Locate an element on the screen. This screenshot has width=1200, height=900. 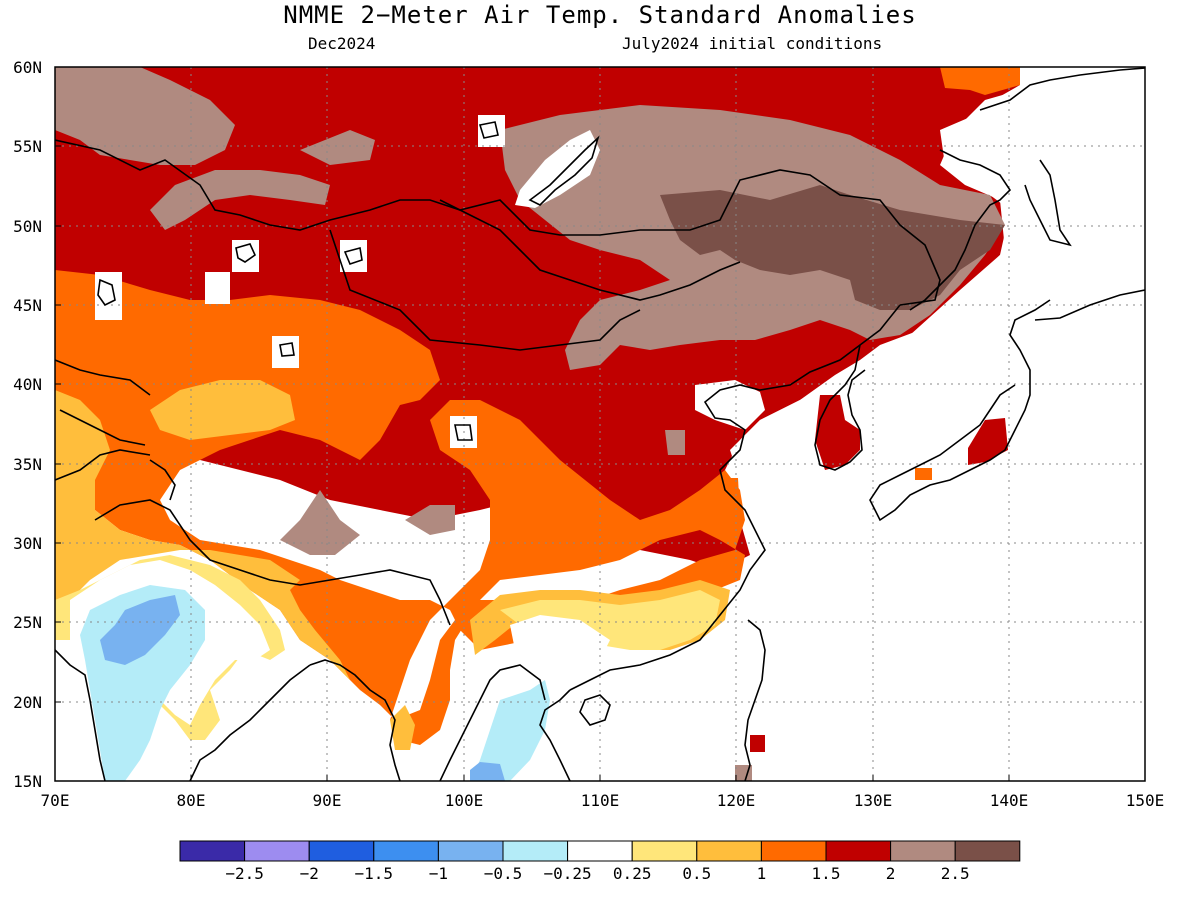
lon-label: 110E is located at coordinates (600, 800).